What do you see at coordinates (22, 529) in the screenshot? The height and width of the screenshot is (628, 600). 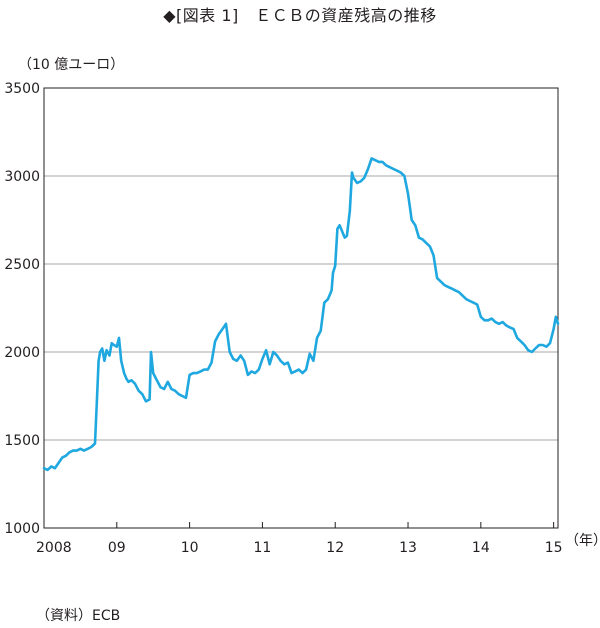 I see `y-tick-label: 1000` at bounding box center [22, 529].